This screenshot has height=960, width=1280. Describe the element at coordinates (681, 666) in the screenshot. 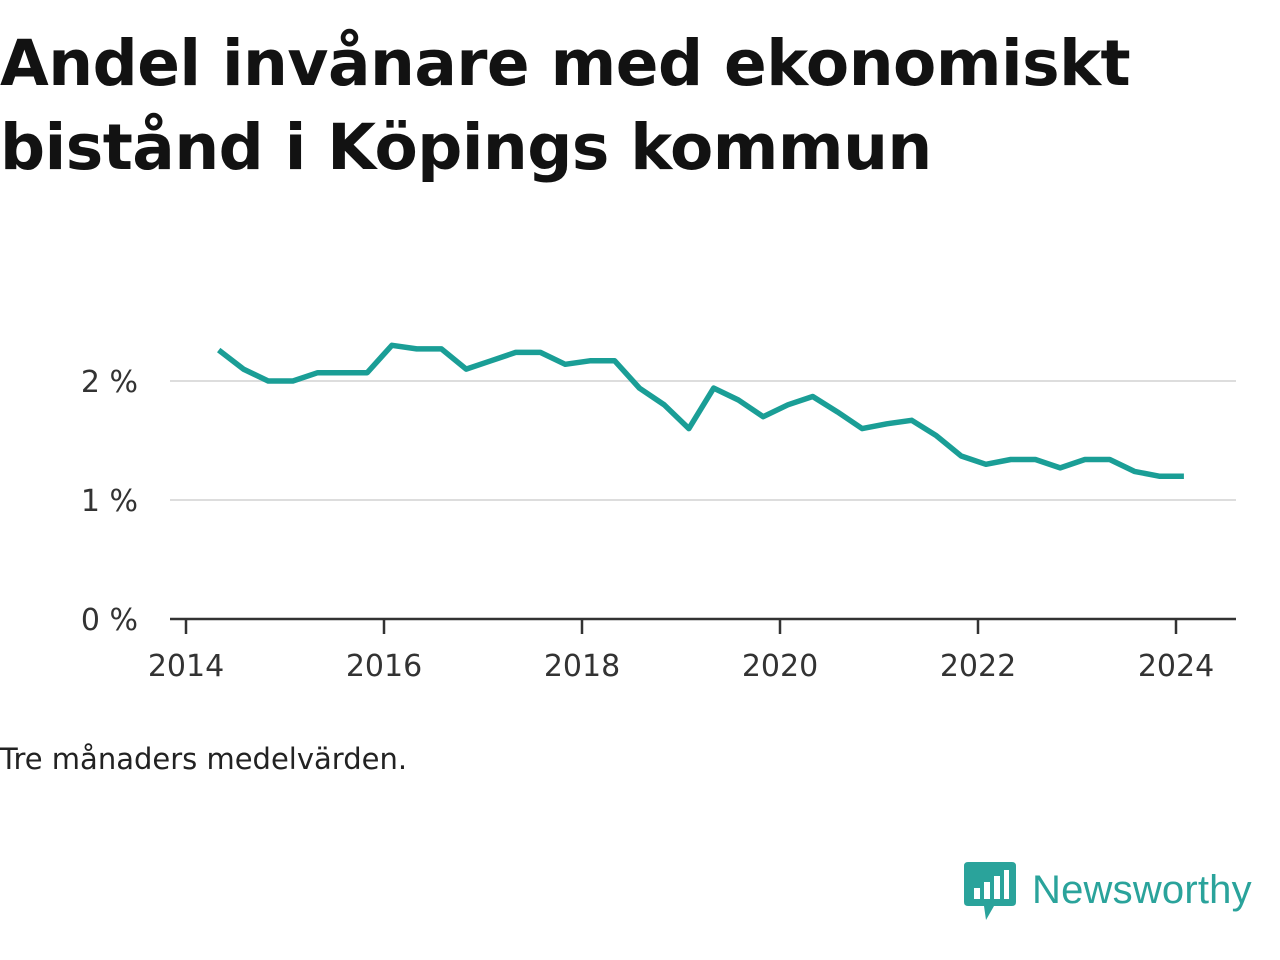

I see `x-axis-labels: 2014 2016 2018 2020 2022 2024` at that location.